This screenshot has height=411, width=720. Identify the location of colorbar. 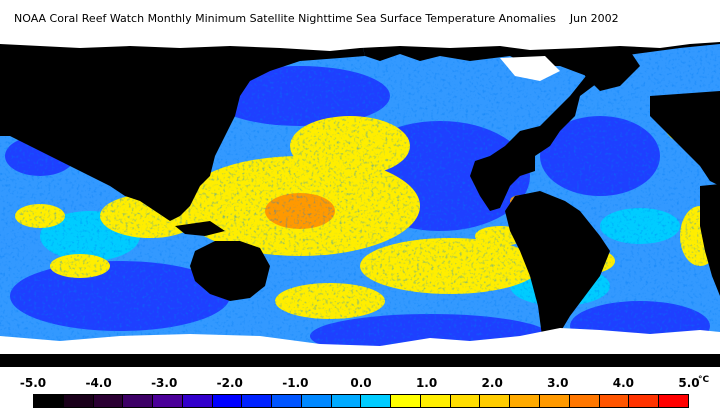
(361, 401).